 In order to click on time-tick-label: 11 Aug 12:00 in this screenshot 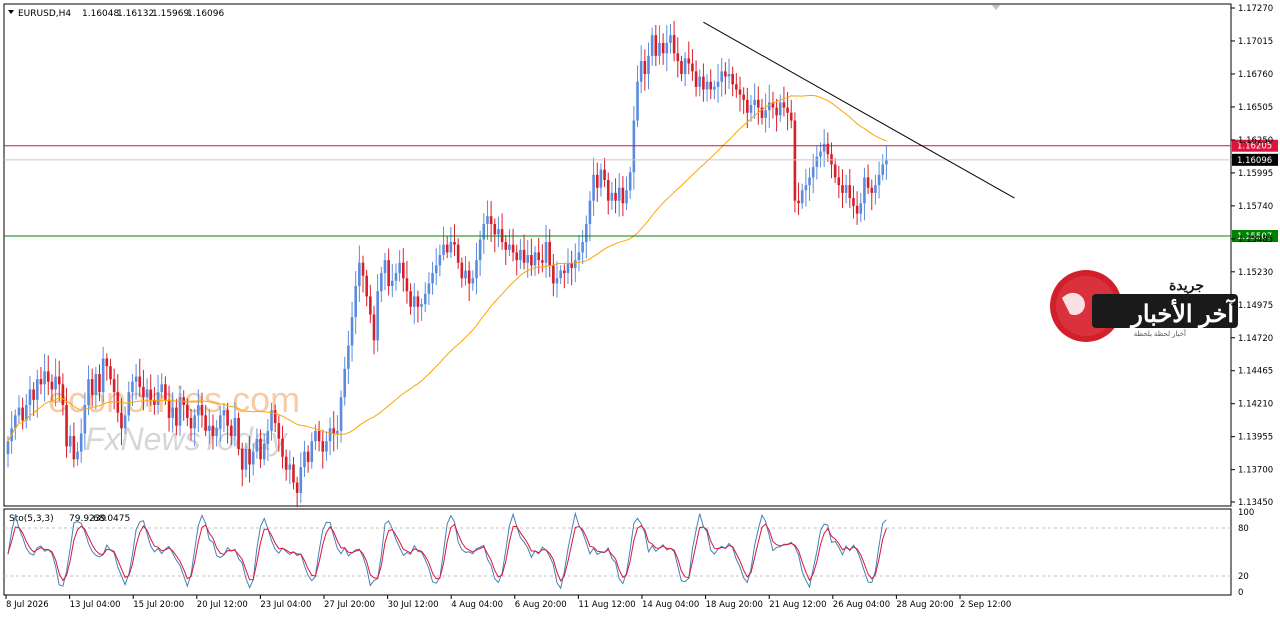, I will do `click(606, 605)`.